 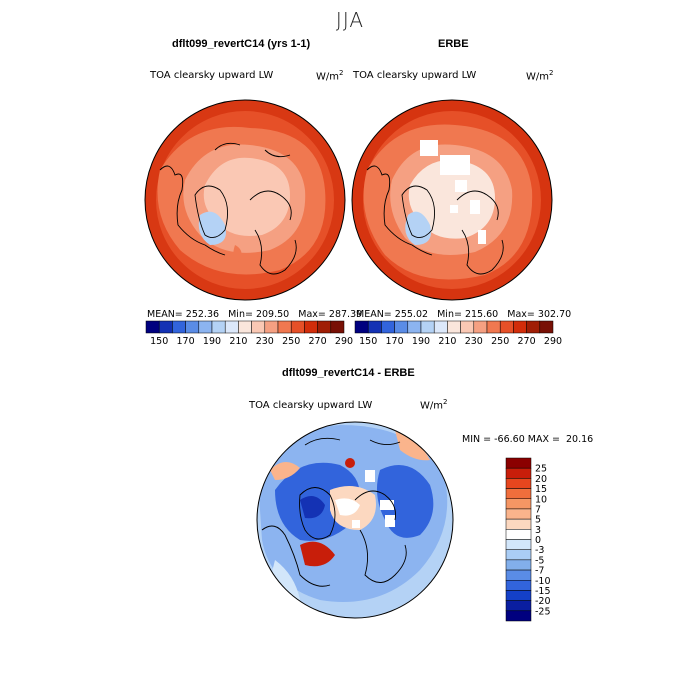 What do you see at coordinates (452, 200) in the screenshot?
I see `map-erbe` at bounding box center [452, 200].